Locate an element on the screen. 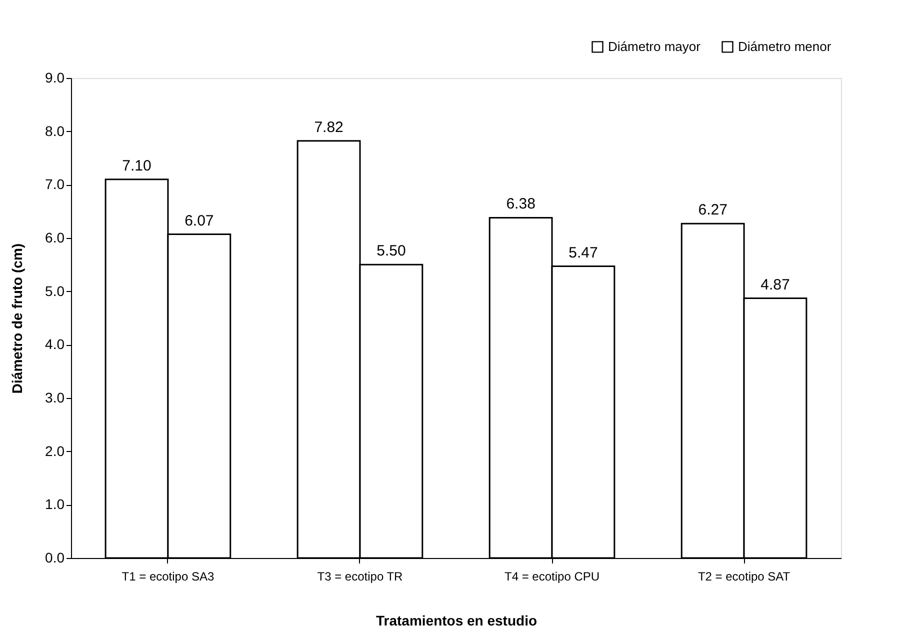  data-label: 7.82 is located at coordinates (329, 127).